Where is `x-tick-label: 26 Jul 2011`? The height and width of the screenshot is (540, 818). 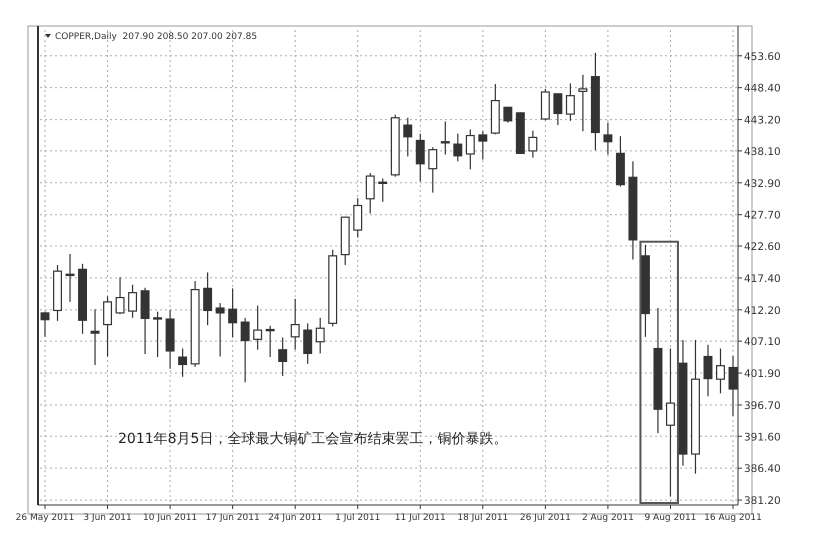 x-tick-label: 26 Jul 2011 is located at coordinates (545, 518).